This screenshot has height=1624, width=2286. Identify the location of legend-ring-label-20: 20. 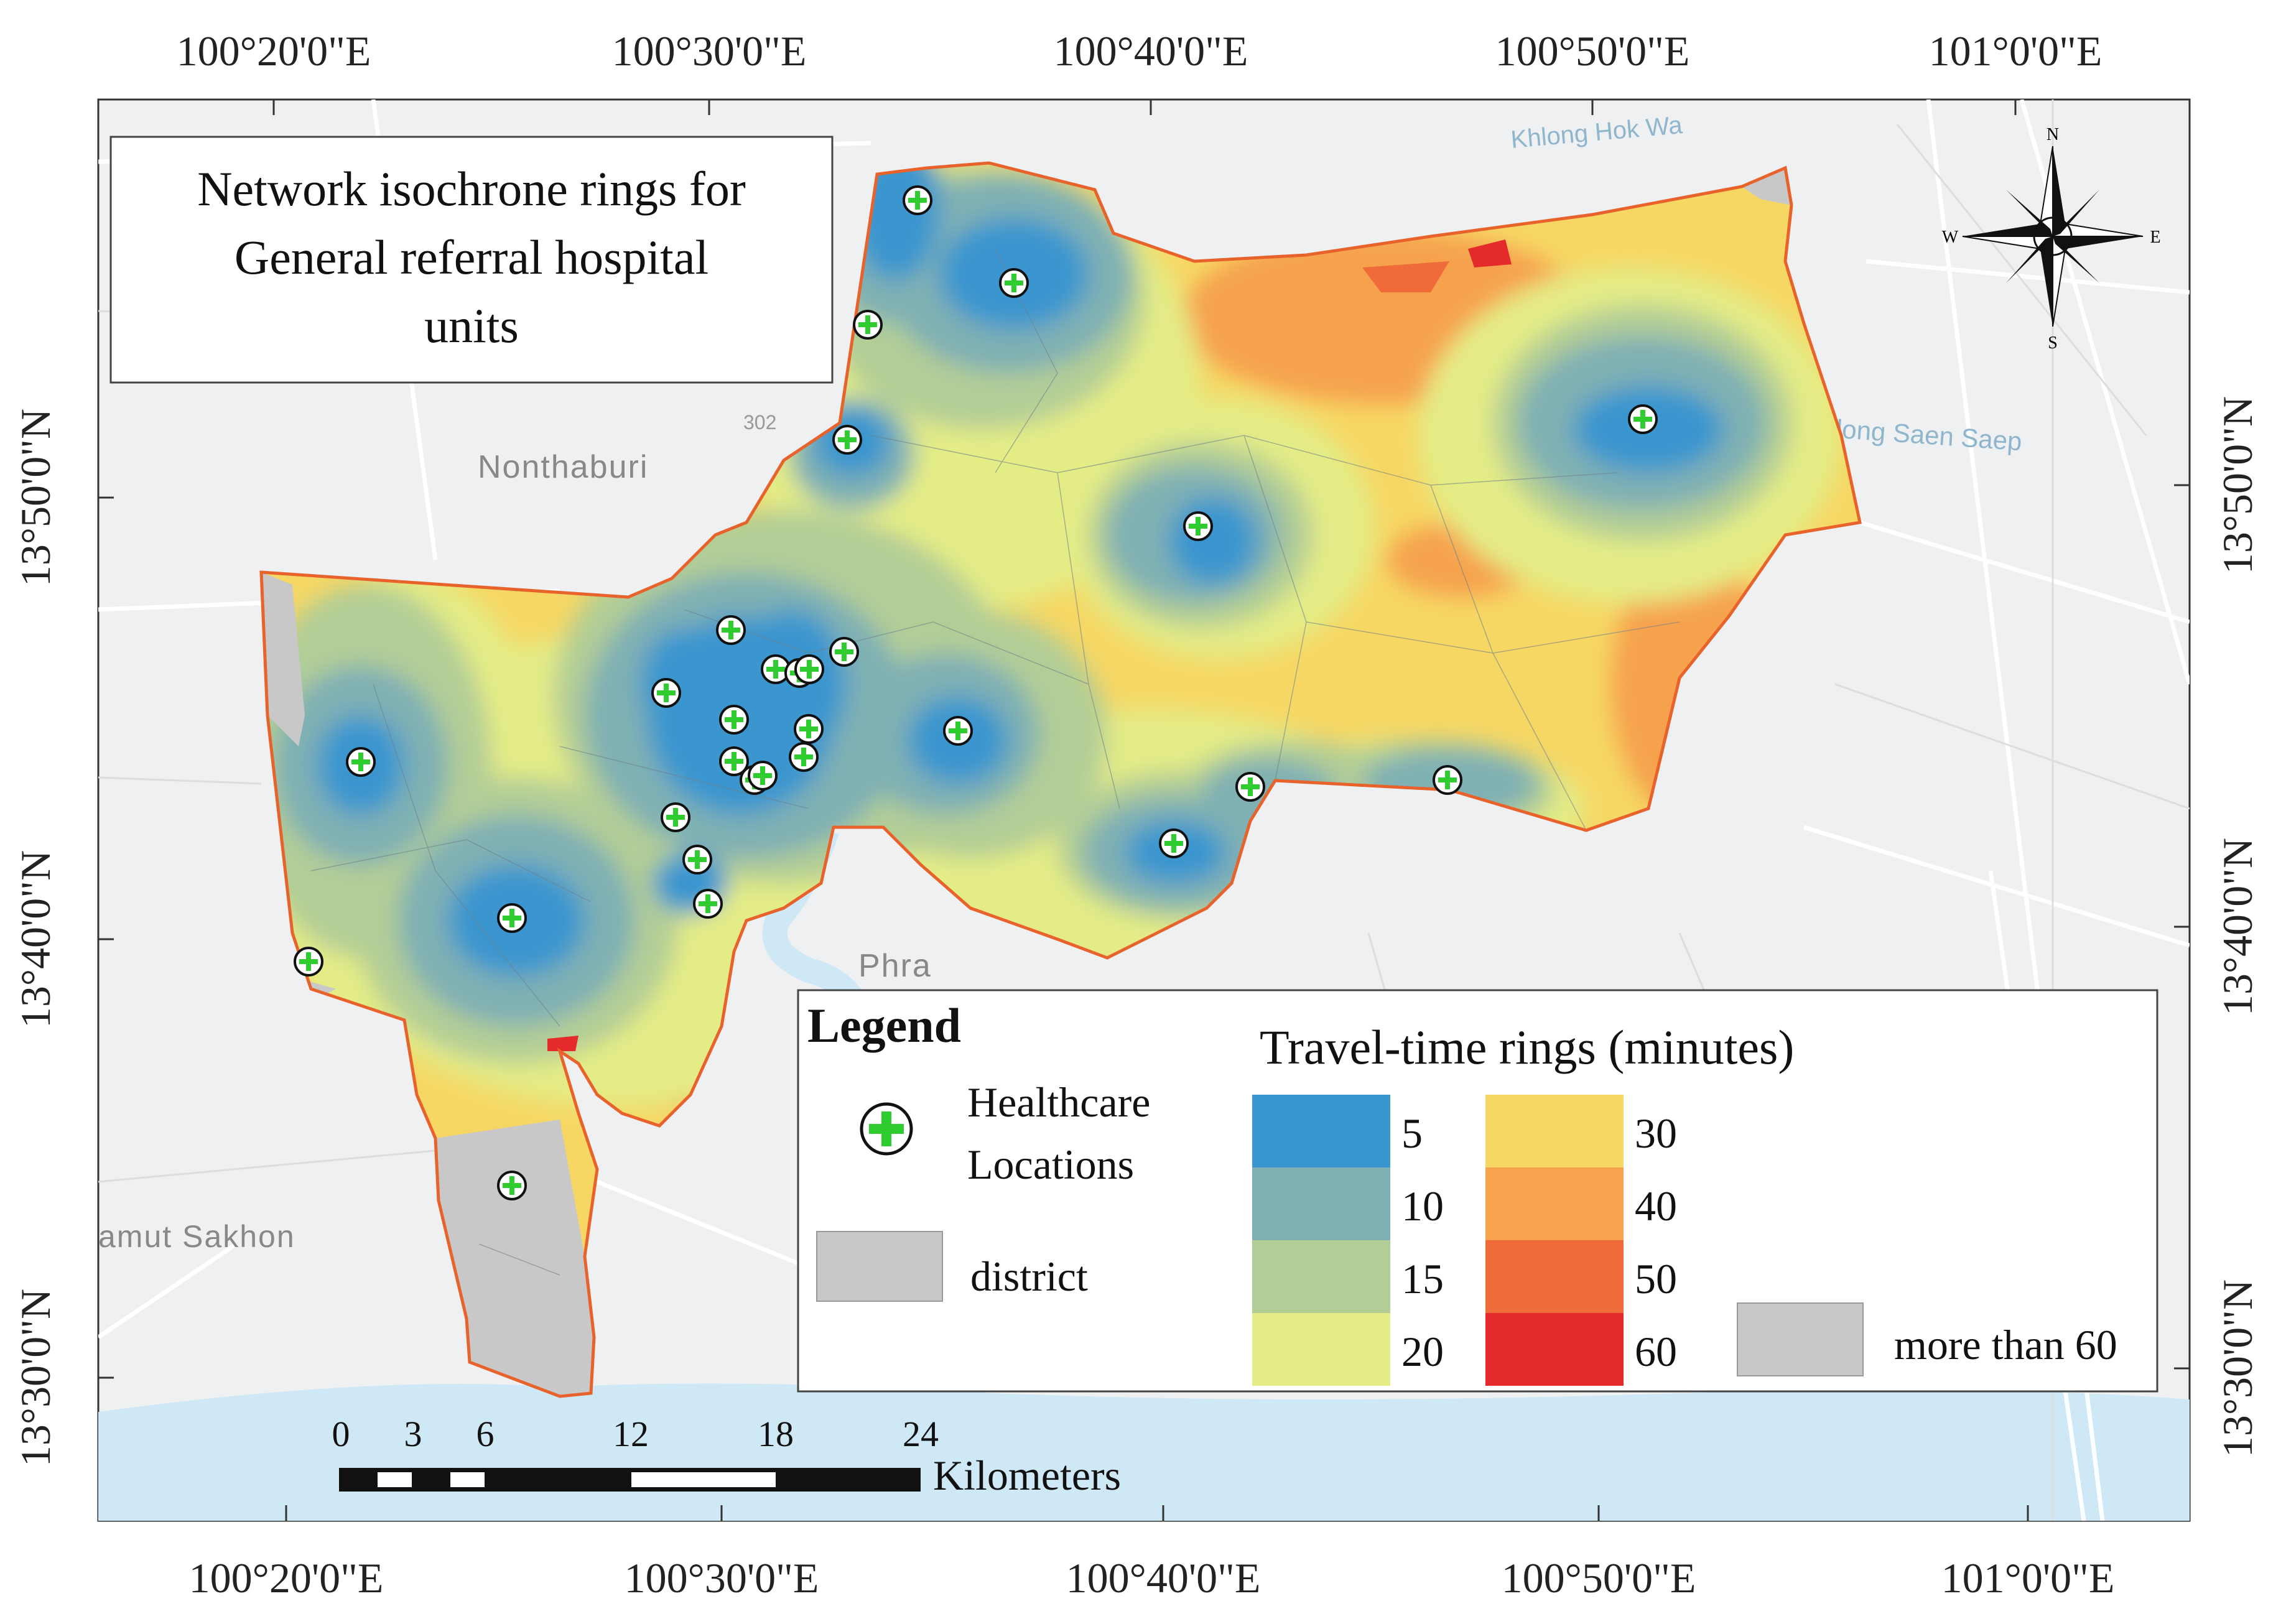
(1422, 1352).